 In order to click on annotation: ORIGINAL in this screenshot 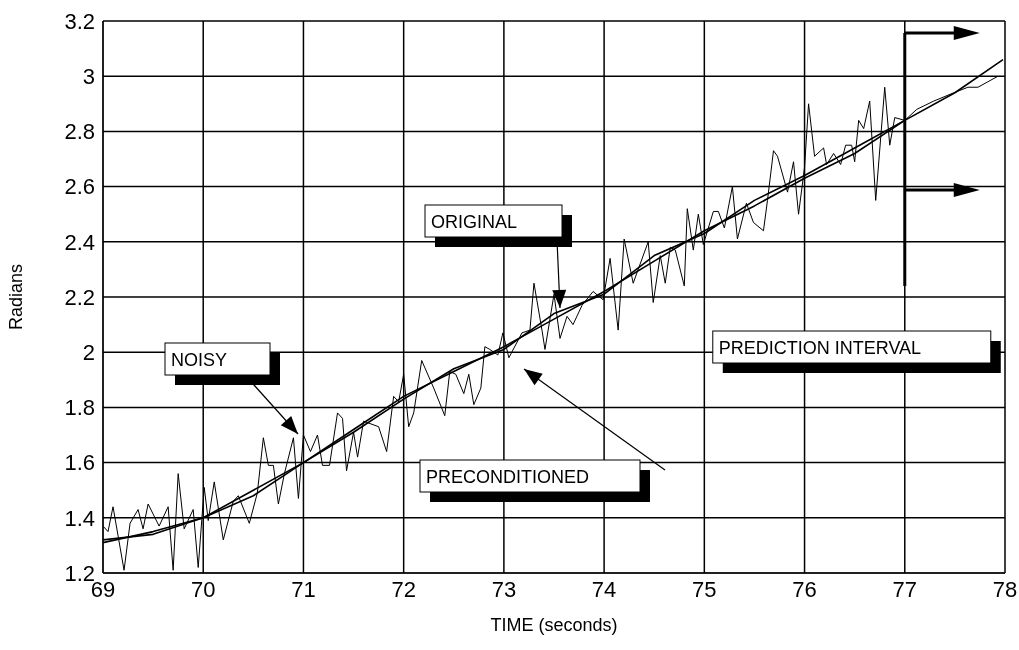, I will do `click(474, 222)`.